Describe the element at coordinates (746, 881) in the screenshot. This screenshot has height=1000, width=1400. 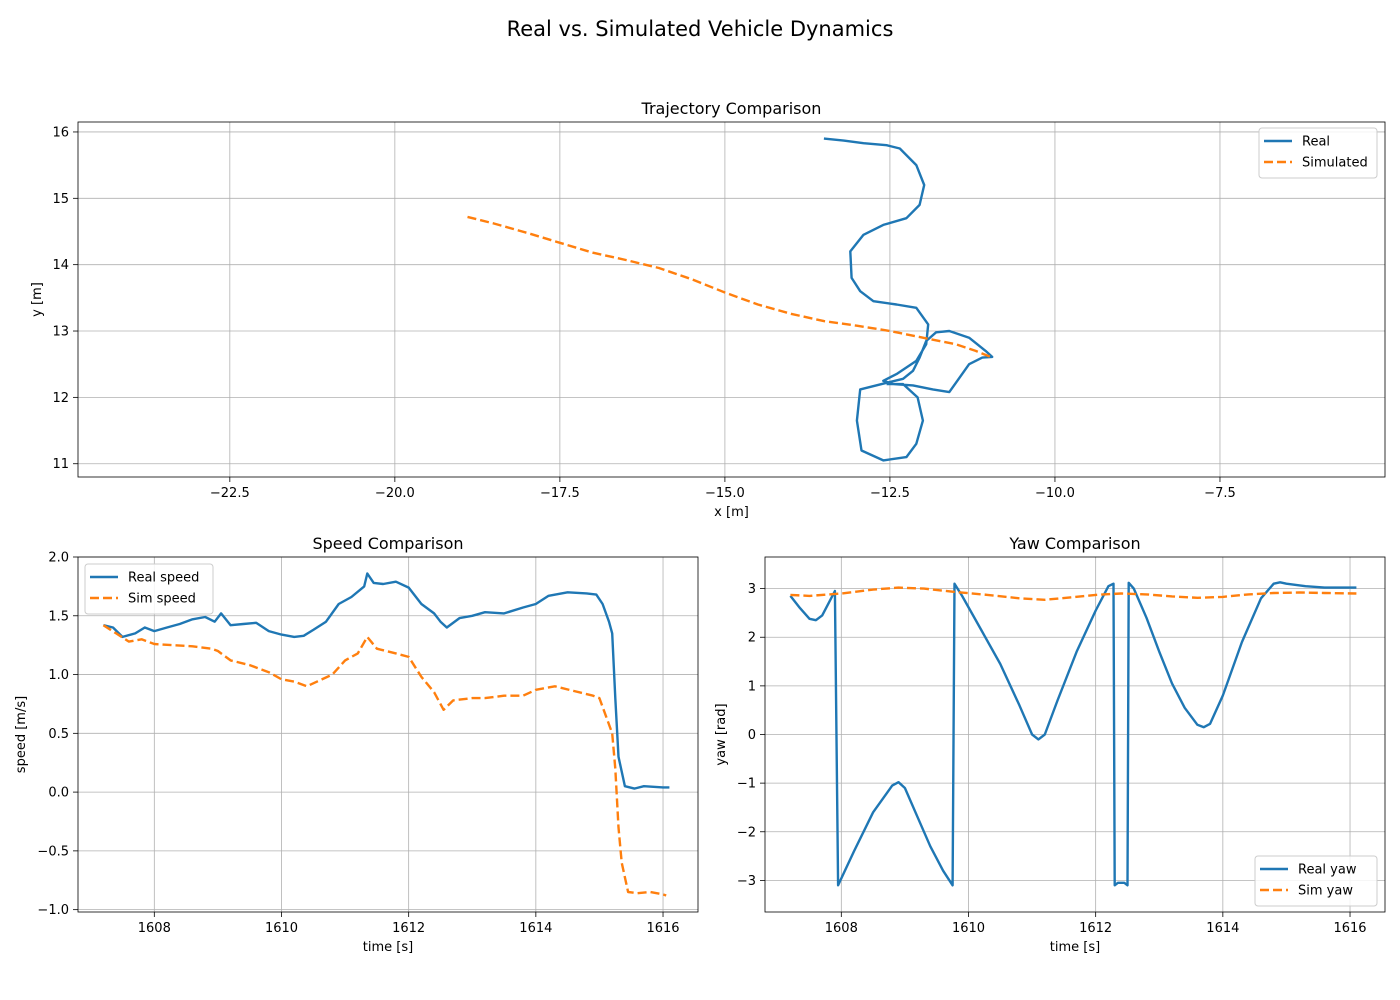
I see `y-tick-label: −3` at that location.